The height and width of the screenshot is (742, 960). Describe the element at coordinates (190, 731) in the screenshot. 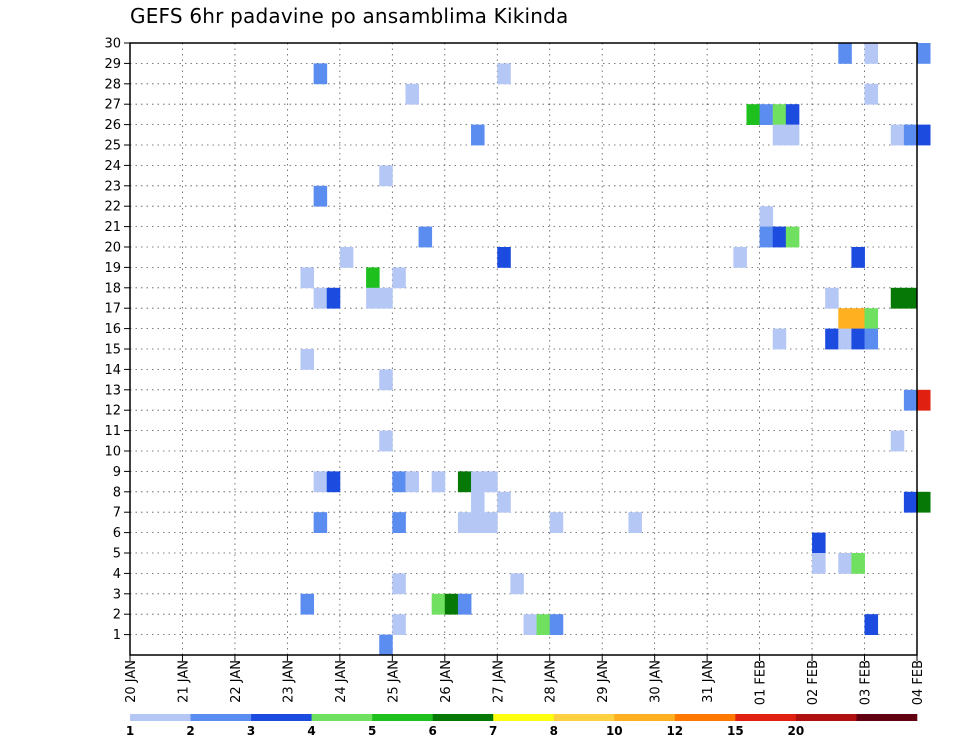

I see `legend-label: 2` at that location.